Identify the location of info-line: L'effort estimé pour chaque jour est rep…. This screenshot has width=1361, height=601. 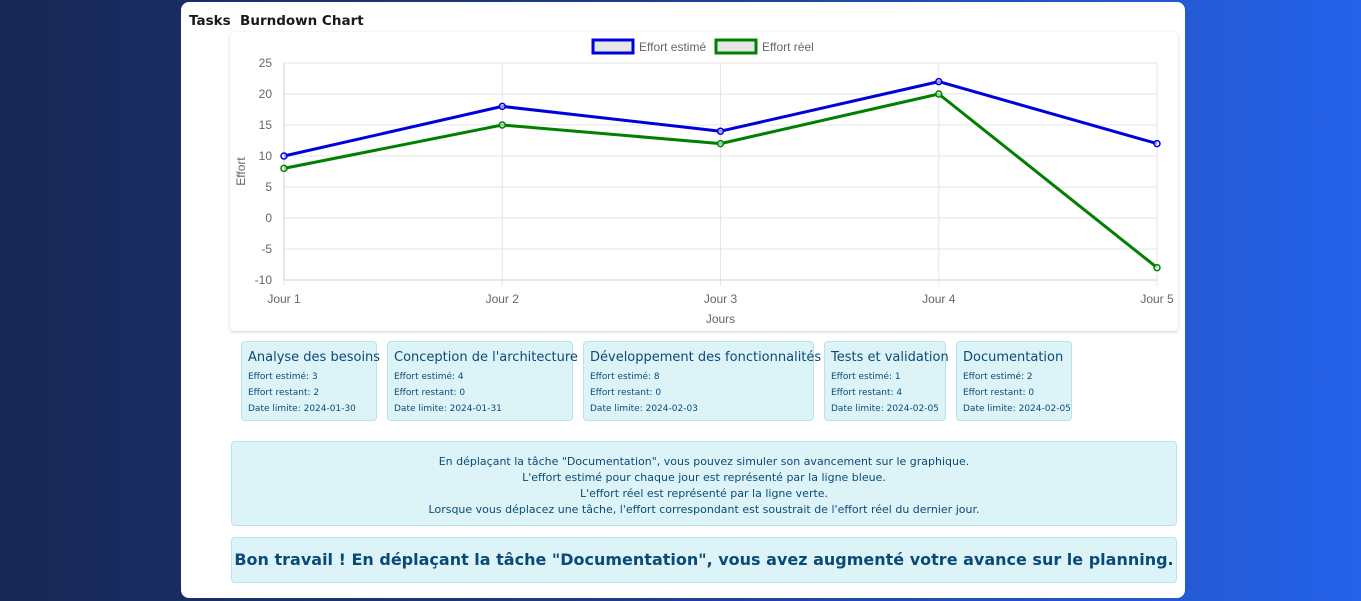
(704, 477).